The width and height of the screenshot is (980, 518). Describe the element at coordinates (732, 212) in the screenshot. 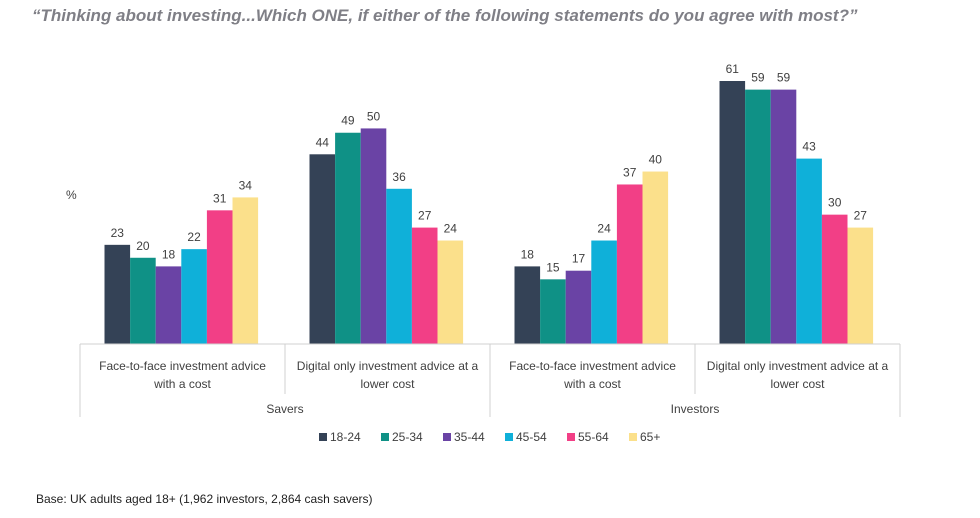

I see `bar-18-24-cat4` at that location.